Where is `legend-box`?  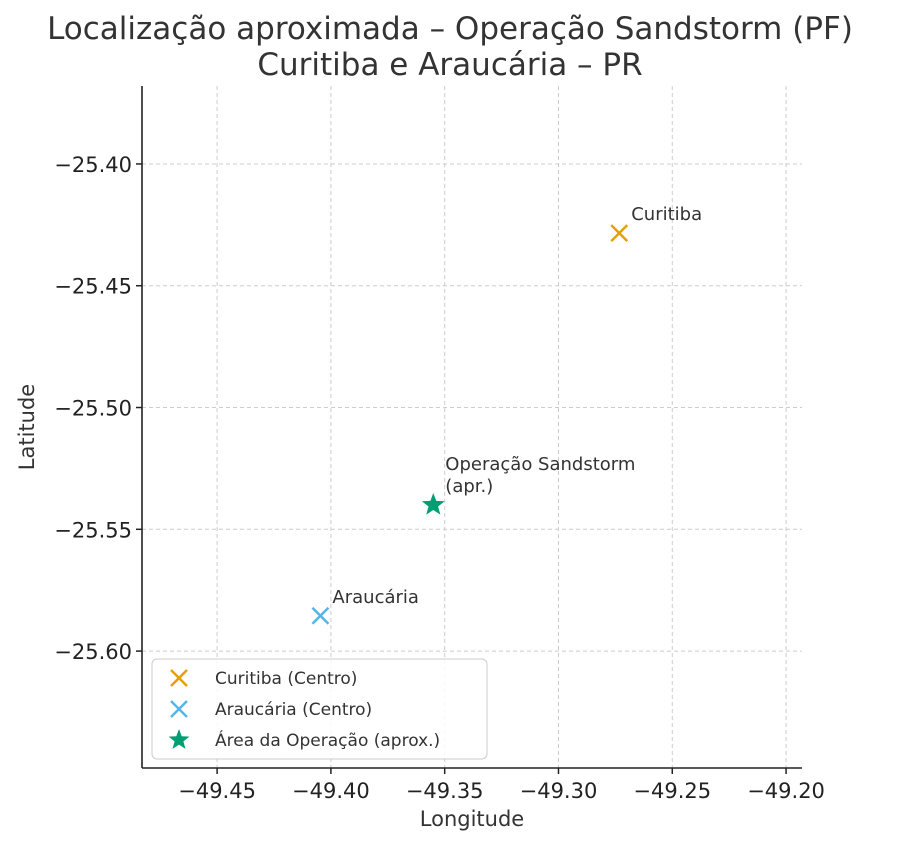 legend-box is located at coordinates (319, 709).